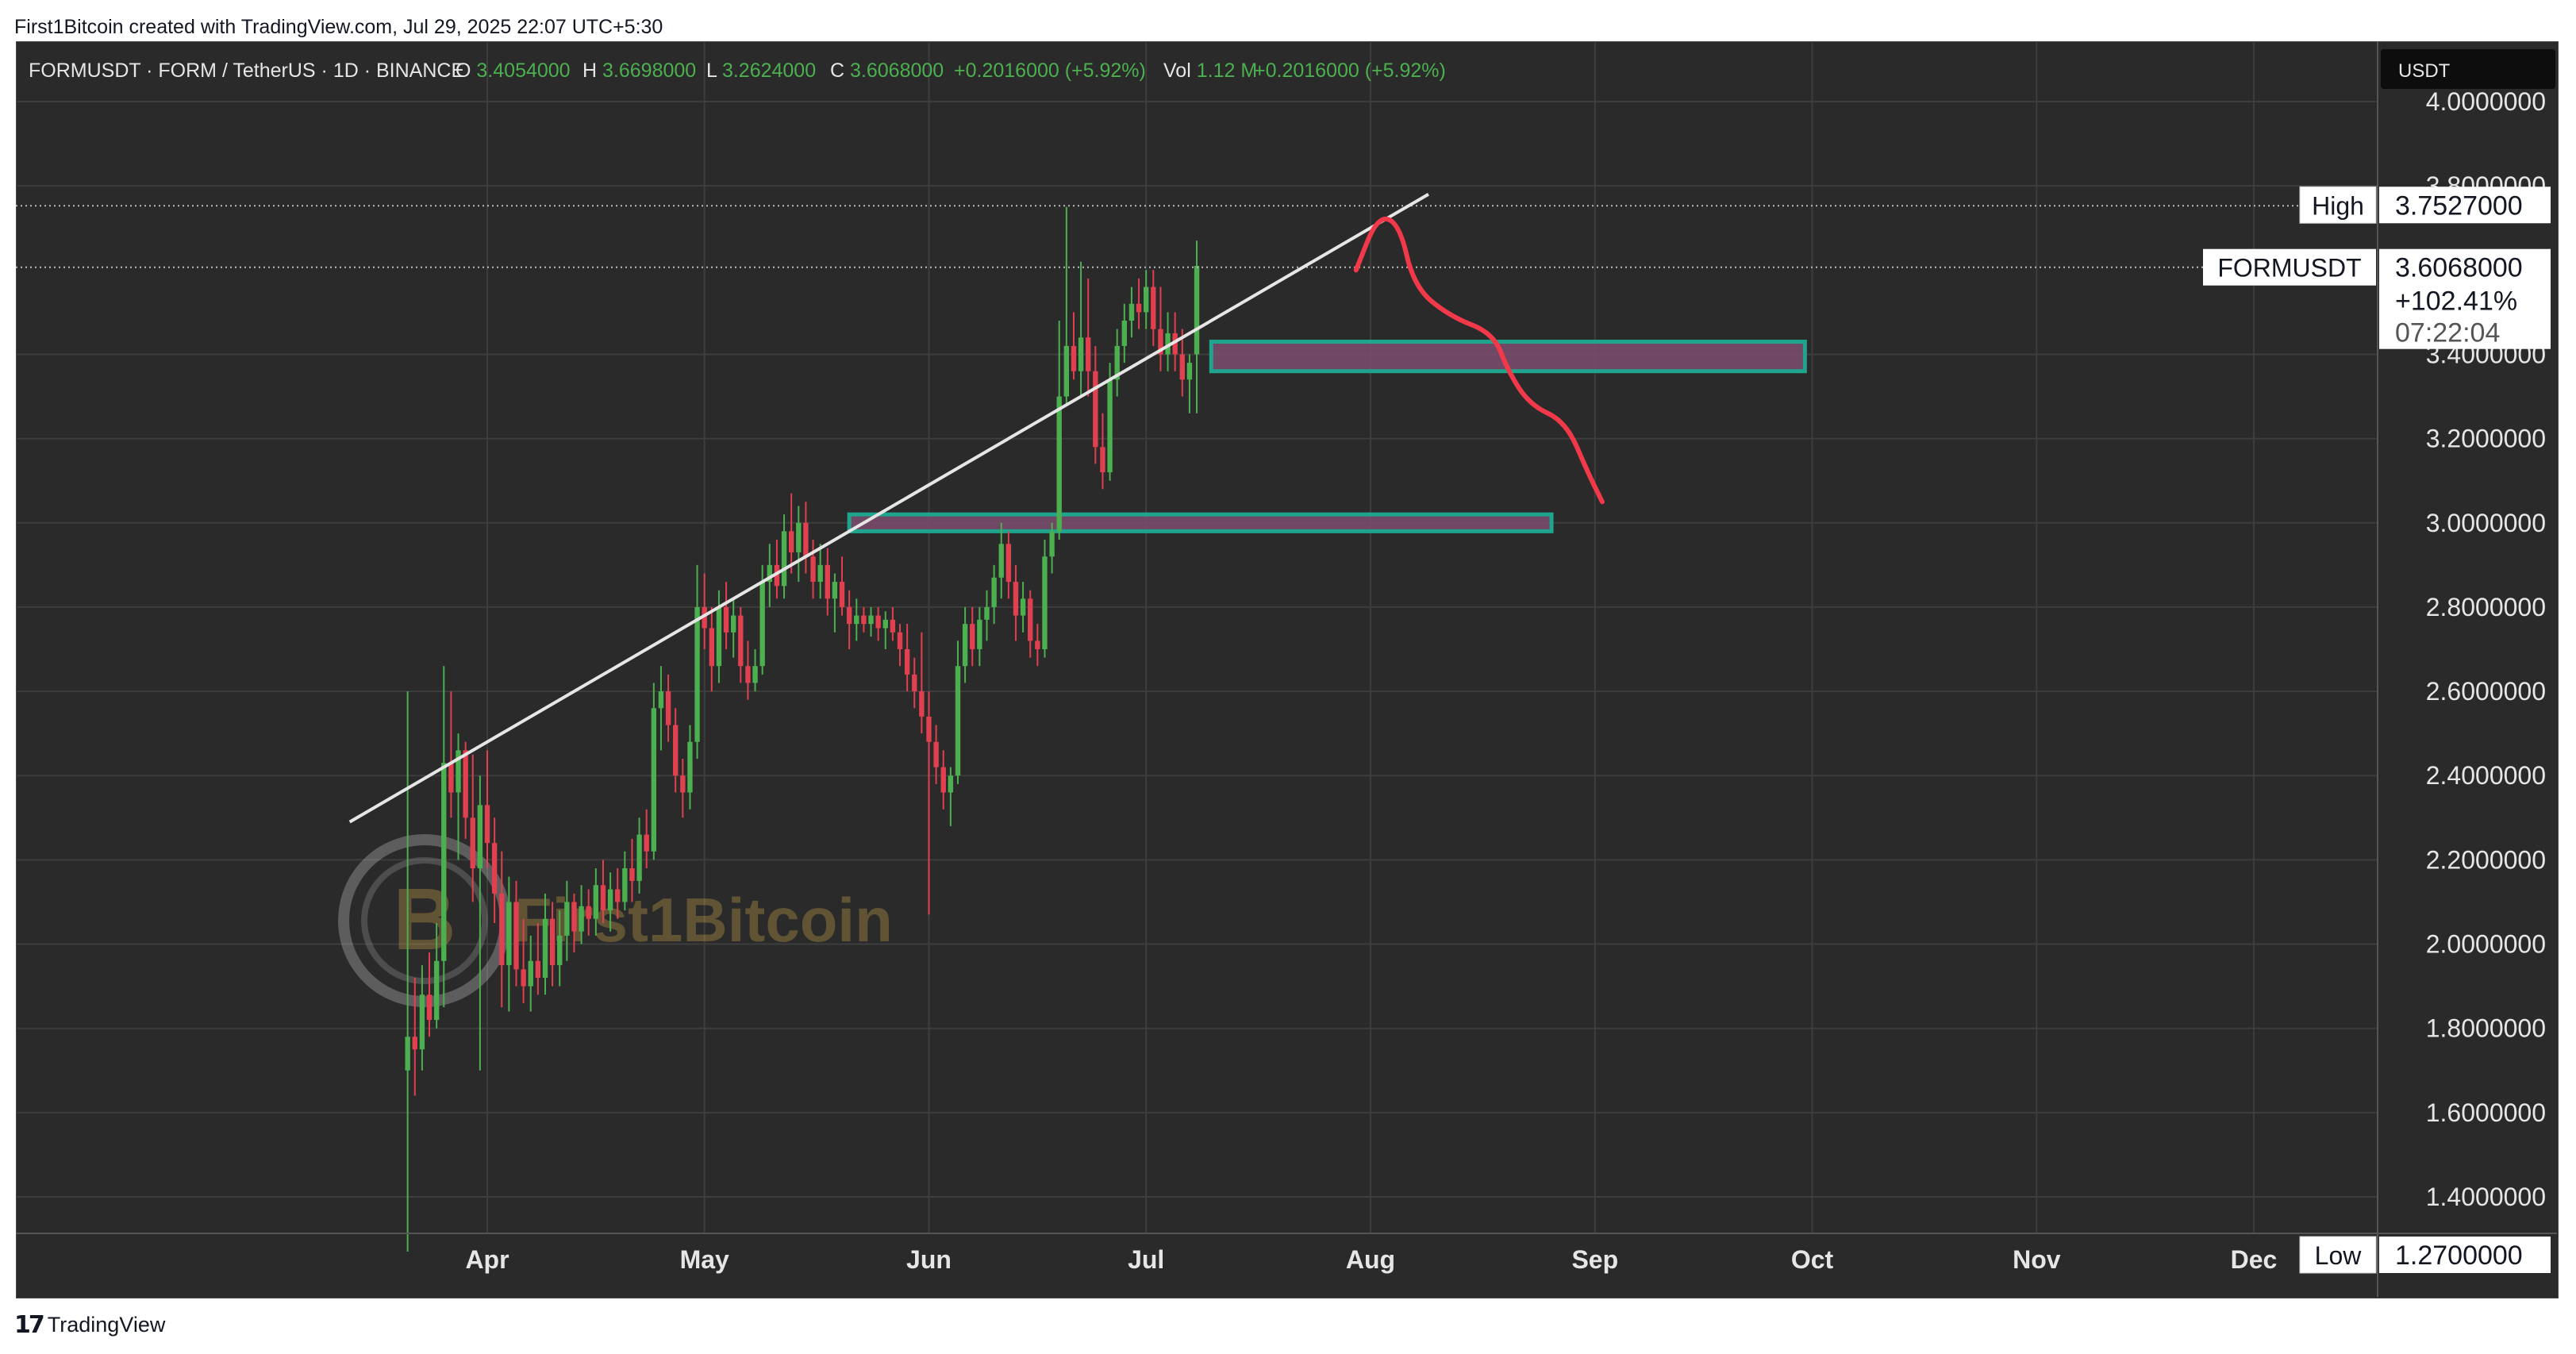  What do you see at coordinates (589, 71) in the screenshot?
I see `legend-high-label: H` at bounding box center [589, 71].